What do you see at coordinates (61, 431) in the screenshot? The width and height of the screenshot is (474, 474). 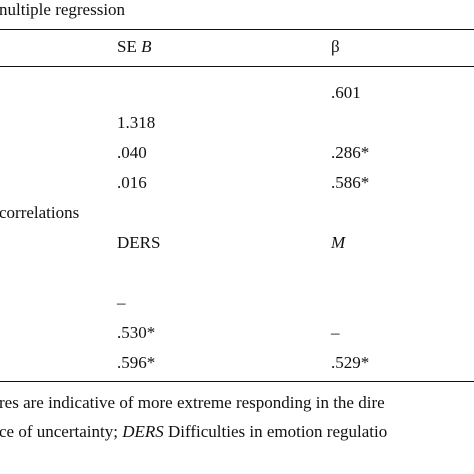 I see `table-note-line2-prefix: ce of uncertainty;` at bounding box center [61, 431].